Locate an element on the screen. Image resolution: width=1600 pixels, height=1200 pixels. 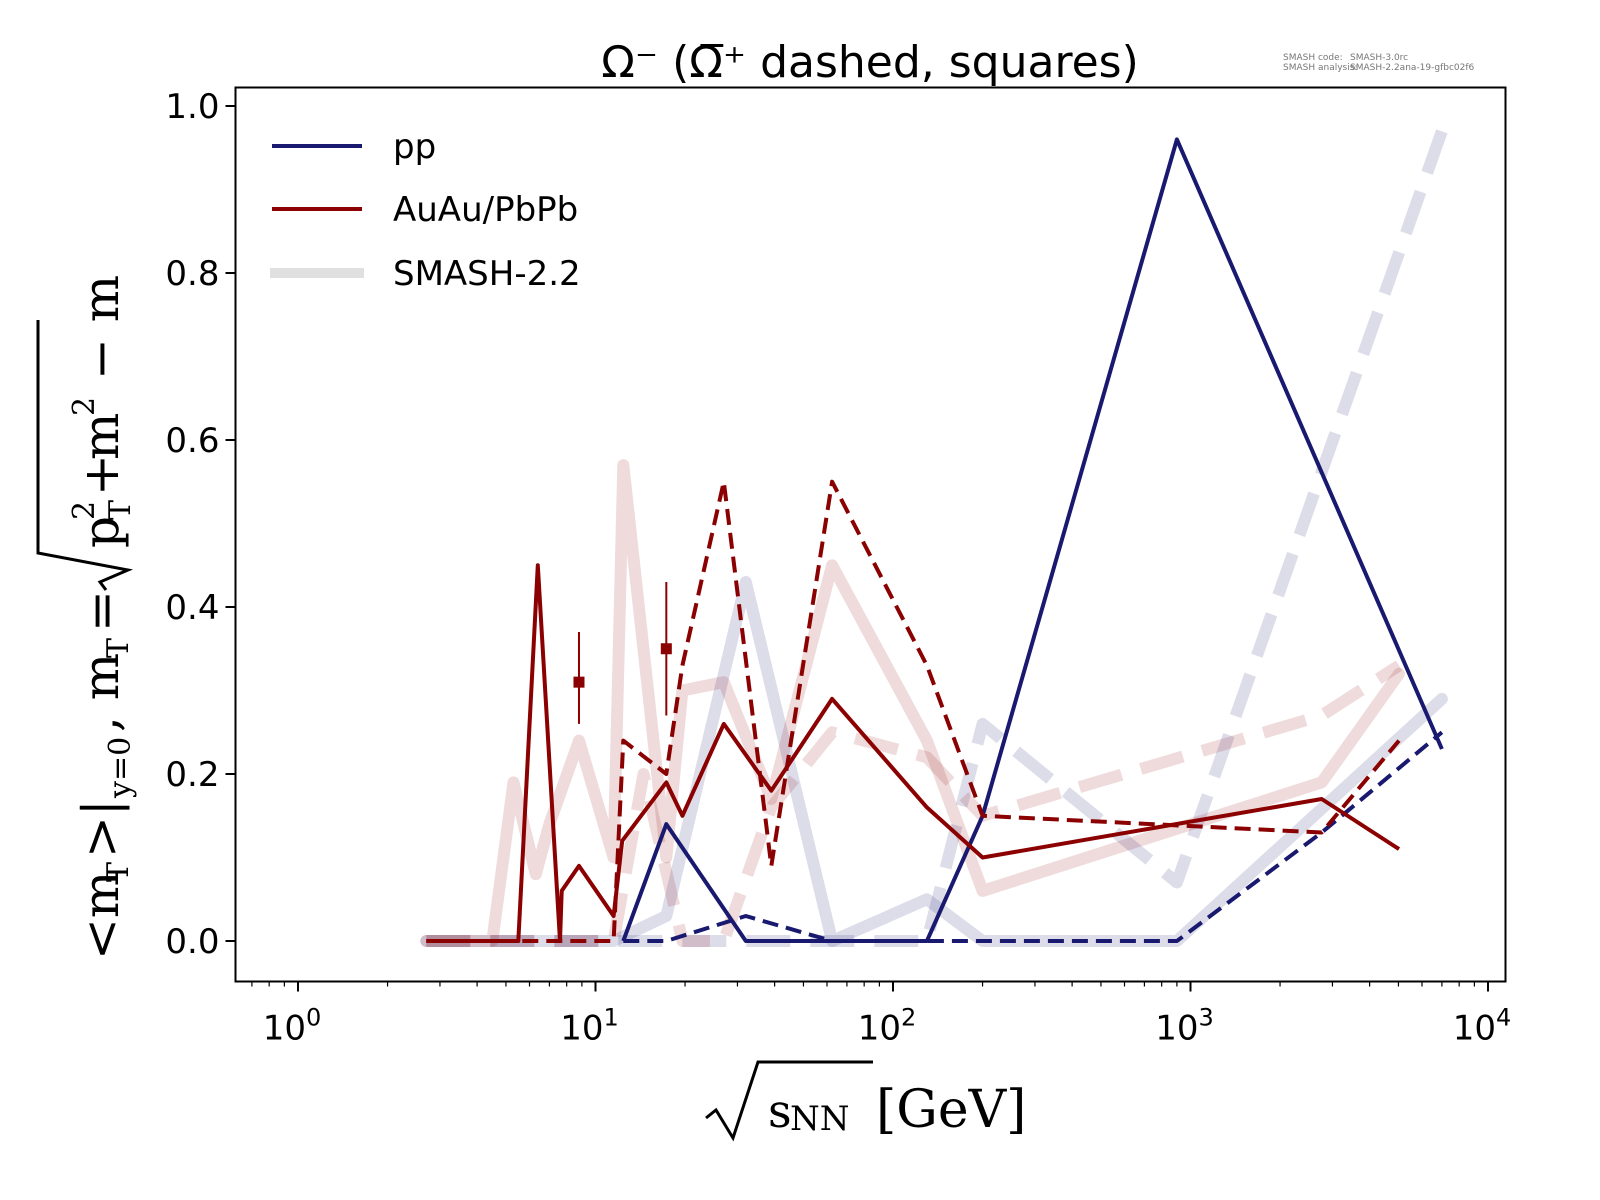
y-tick-label: 0.8 is located at coordinates (192, 274).